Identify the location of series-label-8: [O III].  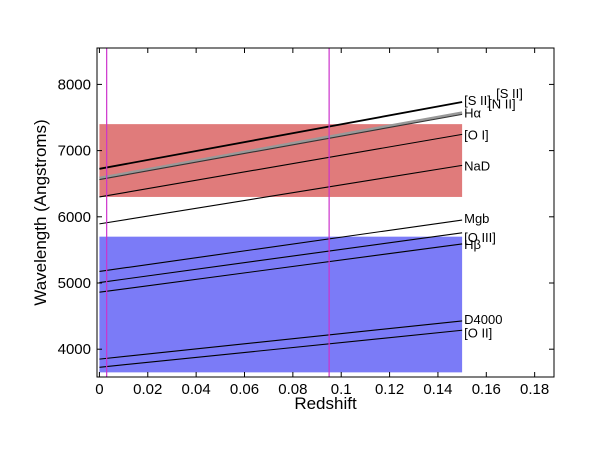
(480, 237).